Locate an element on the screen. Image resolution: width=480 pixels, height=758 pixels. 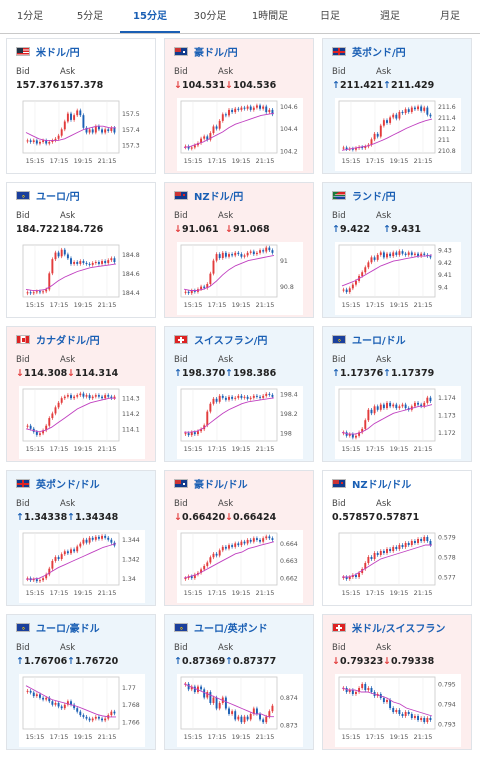
card-title: 豪ドル/ドル is located at coordinates (211, 483).